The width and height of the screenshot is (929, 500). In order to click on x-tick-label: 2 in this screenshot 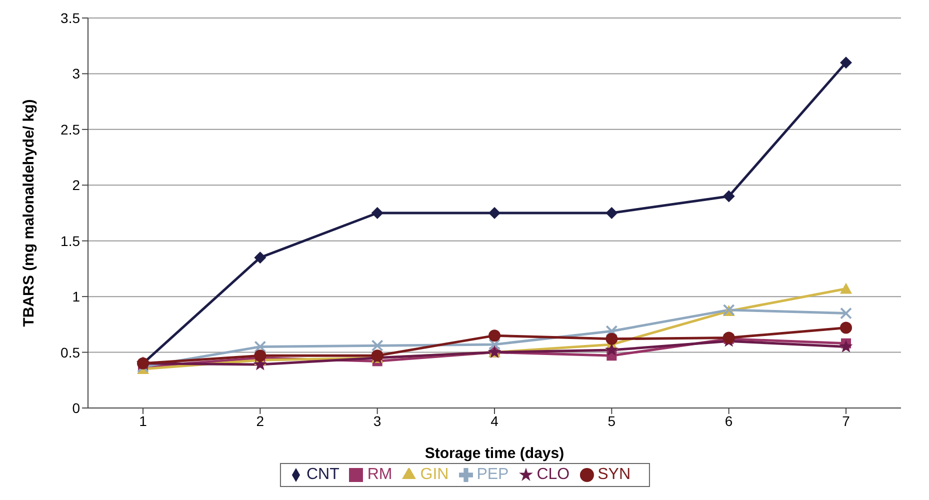, I will do `click(260, 420)`.